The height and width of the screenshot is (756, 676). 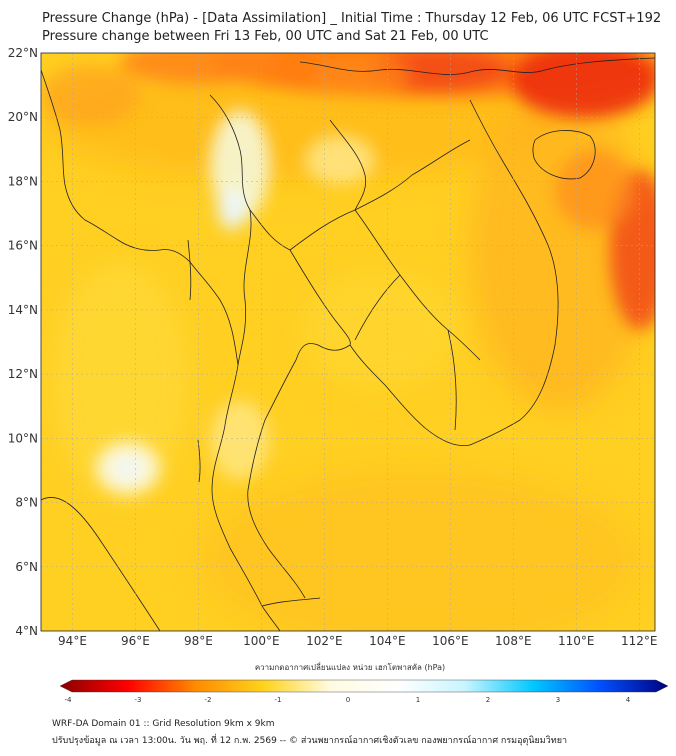 I want to click on lat-tick-label: 22°N, so click(x=23, y=53).